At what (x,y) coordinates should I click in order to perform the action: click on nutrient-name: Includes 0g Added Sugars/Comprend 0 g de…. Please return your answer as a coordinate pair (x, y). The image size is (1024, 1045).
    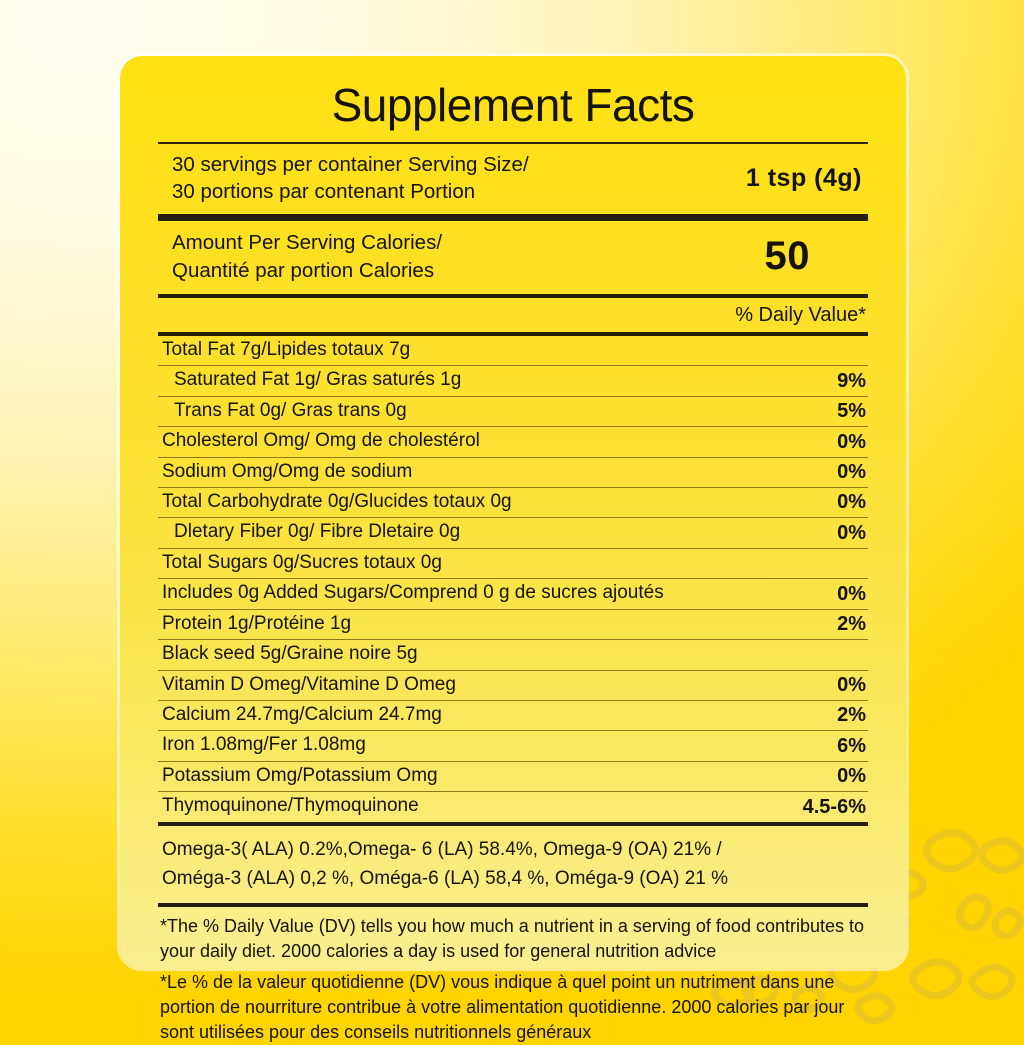
    Looking at the image, I should click on (413, 593).